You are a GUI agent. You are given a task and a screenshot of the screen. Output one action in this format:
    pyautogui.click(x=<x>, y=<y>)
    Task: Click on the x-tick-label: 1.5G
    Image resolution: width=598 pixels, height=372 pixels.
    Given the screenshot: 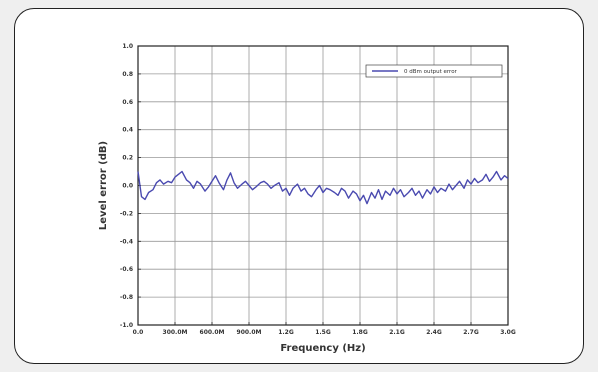 What is the action you would take?
    pyautogui.click(x=323, y=332)
    